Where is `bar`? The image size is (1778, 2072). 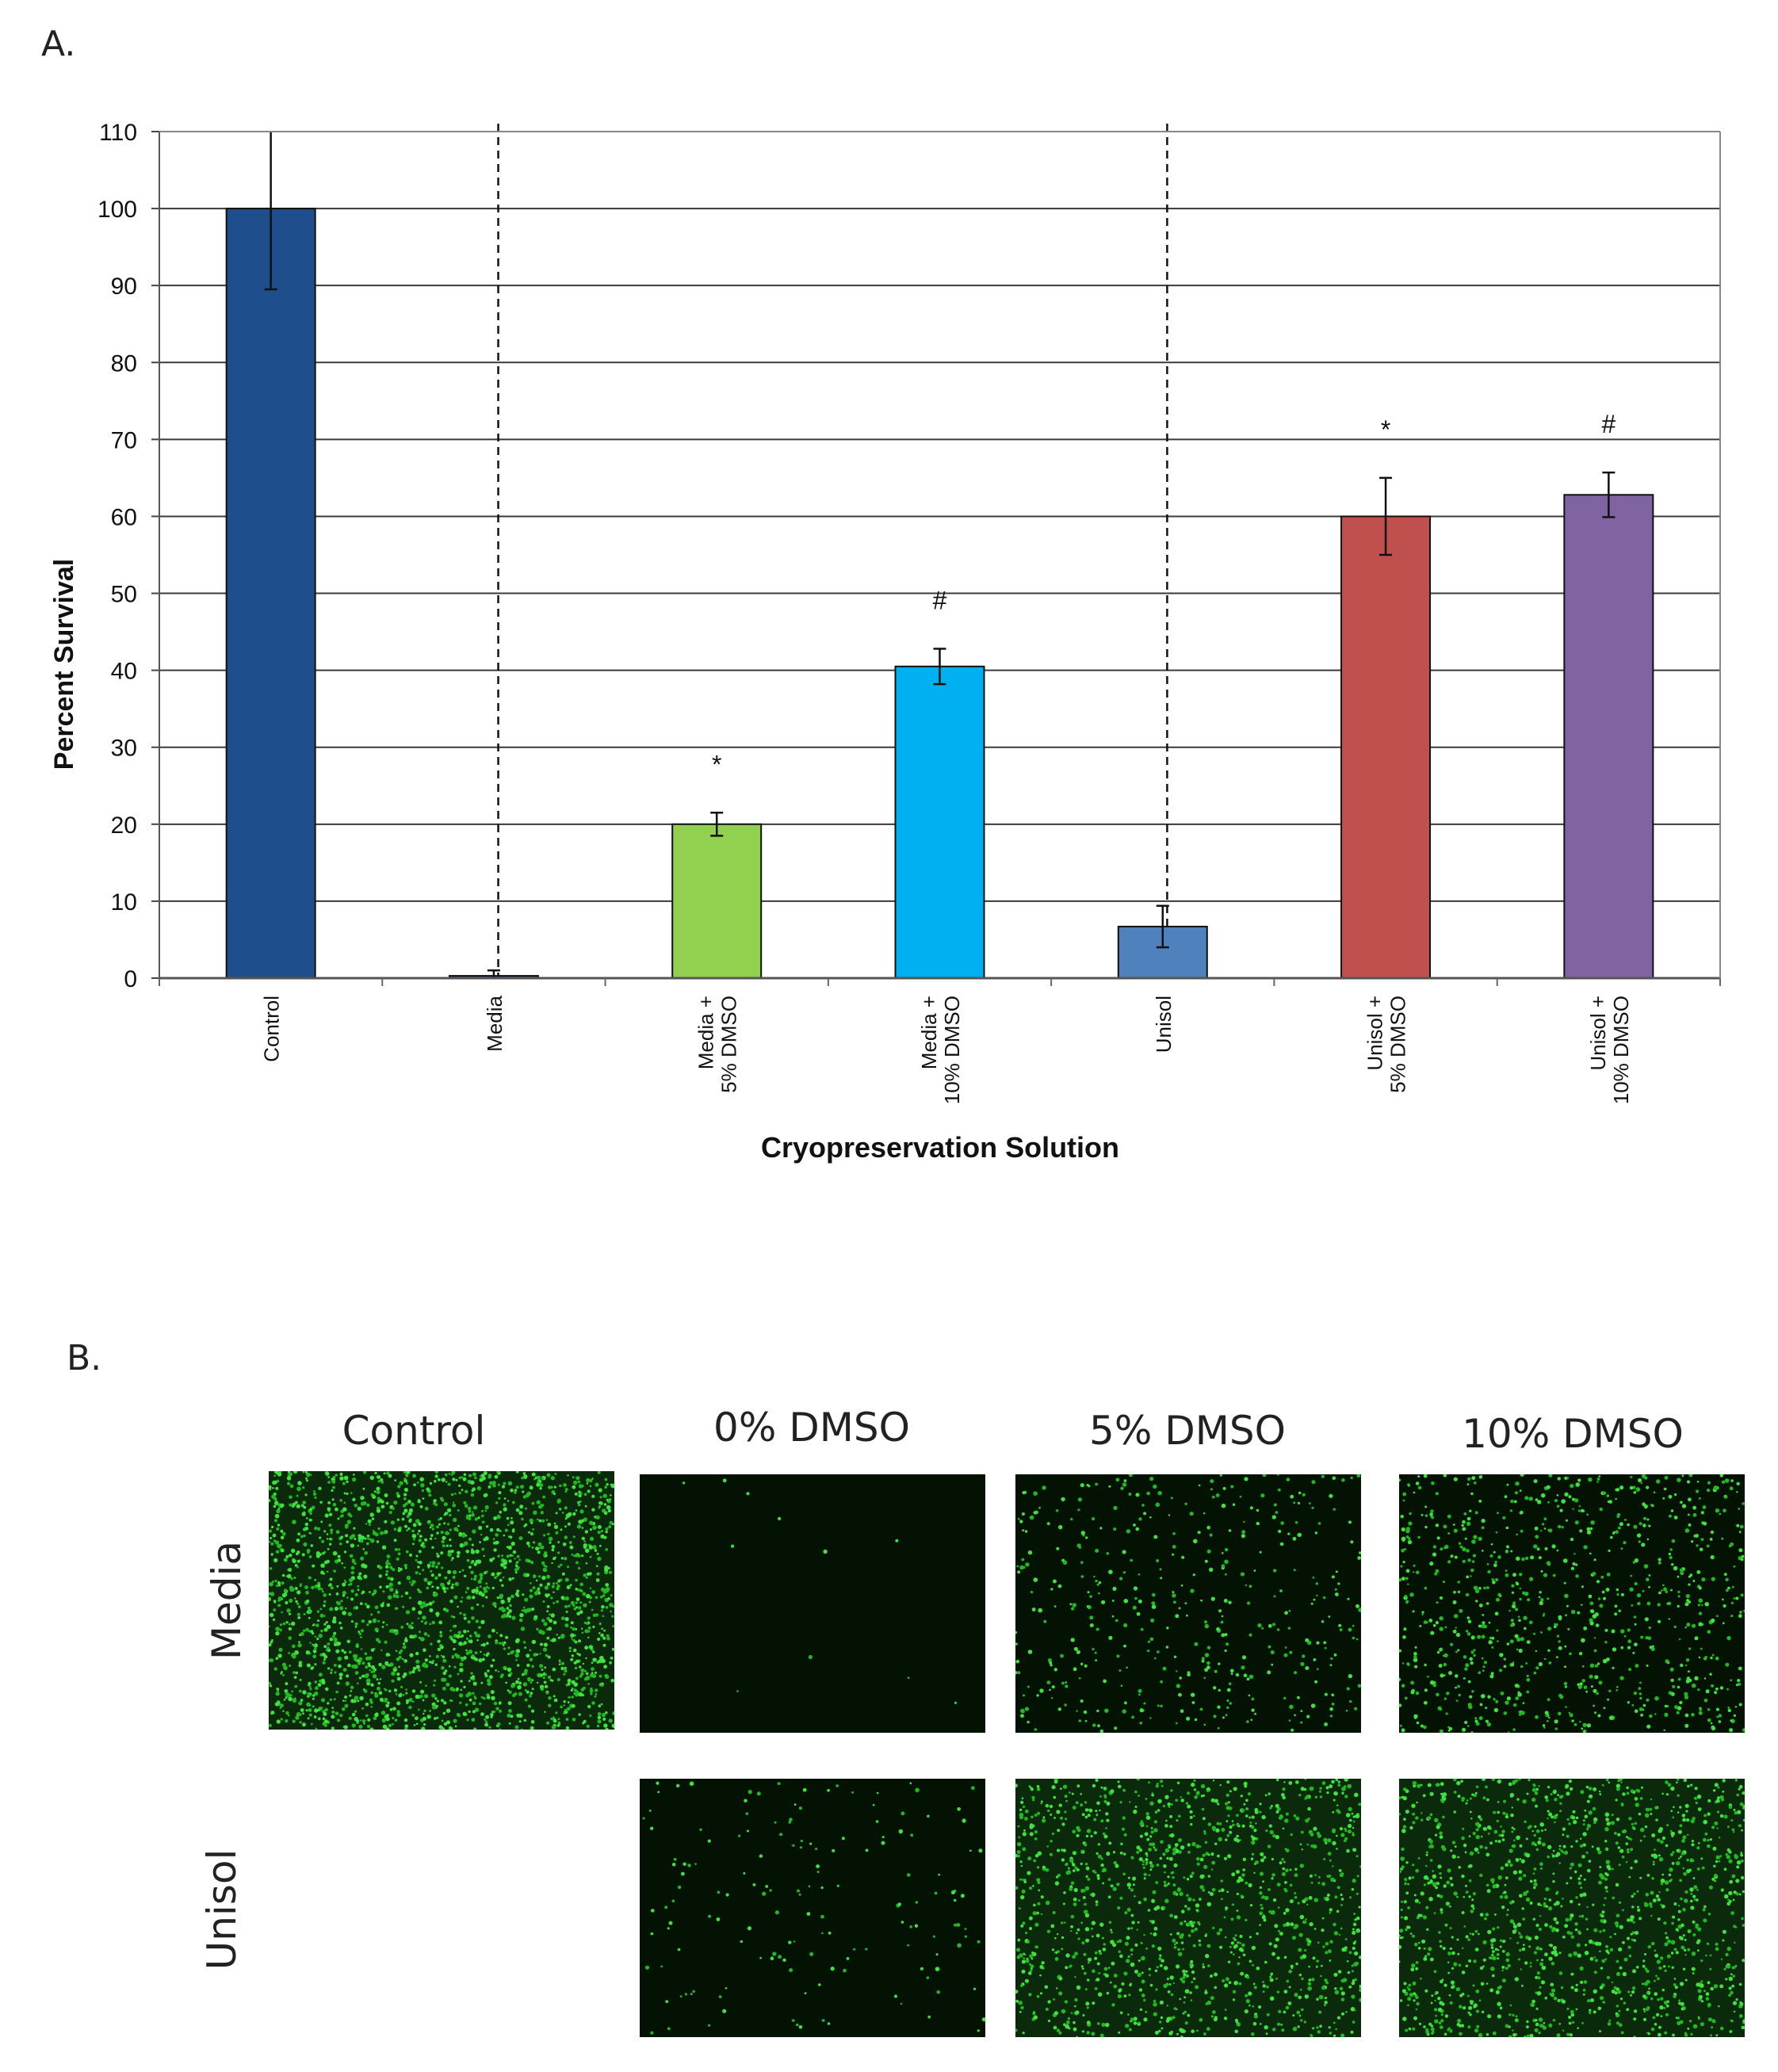 bar is located at coordinates (939, 822).